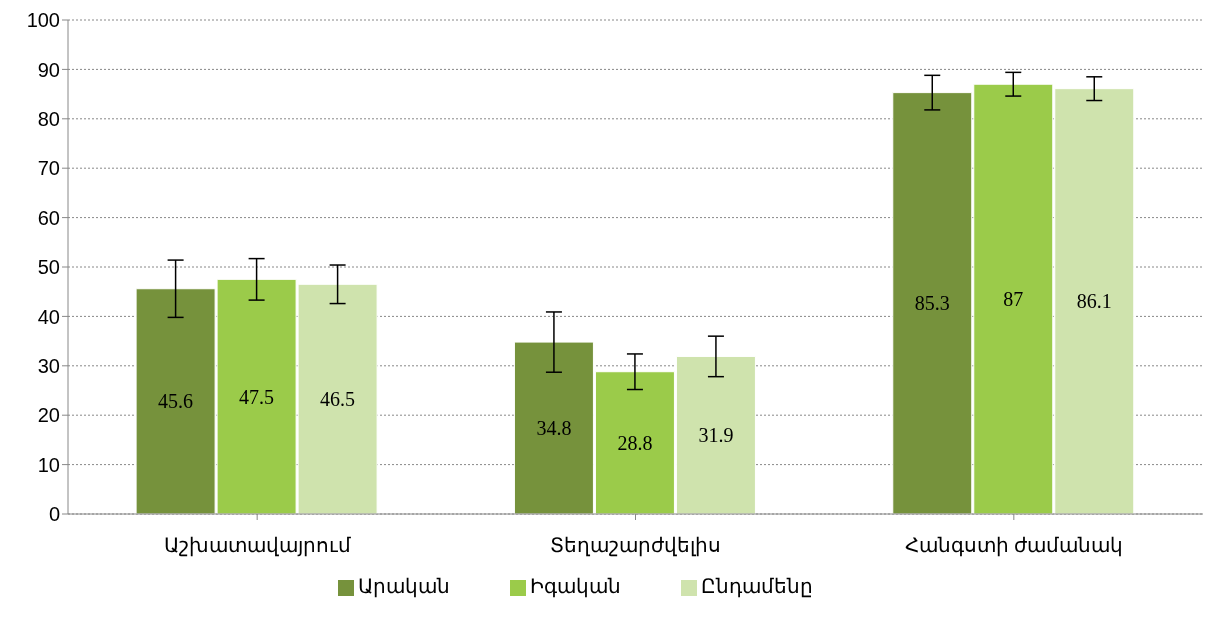 The height and width of the screenshot is (619, 1223). Describe the element at coordinates (48, 365) in the screenshot. I see `y-tick-label: 30` at that location.